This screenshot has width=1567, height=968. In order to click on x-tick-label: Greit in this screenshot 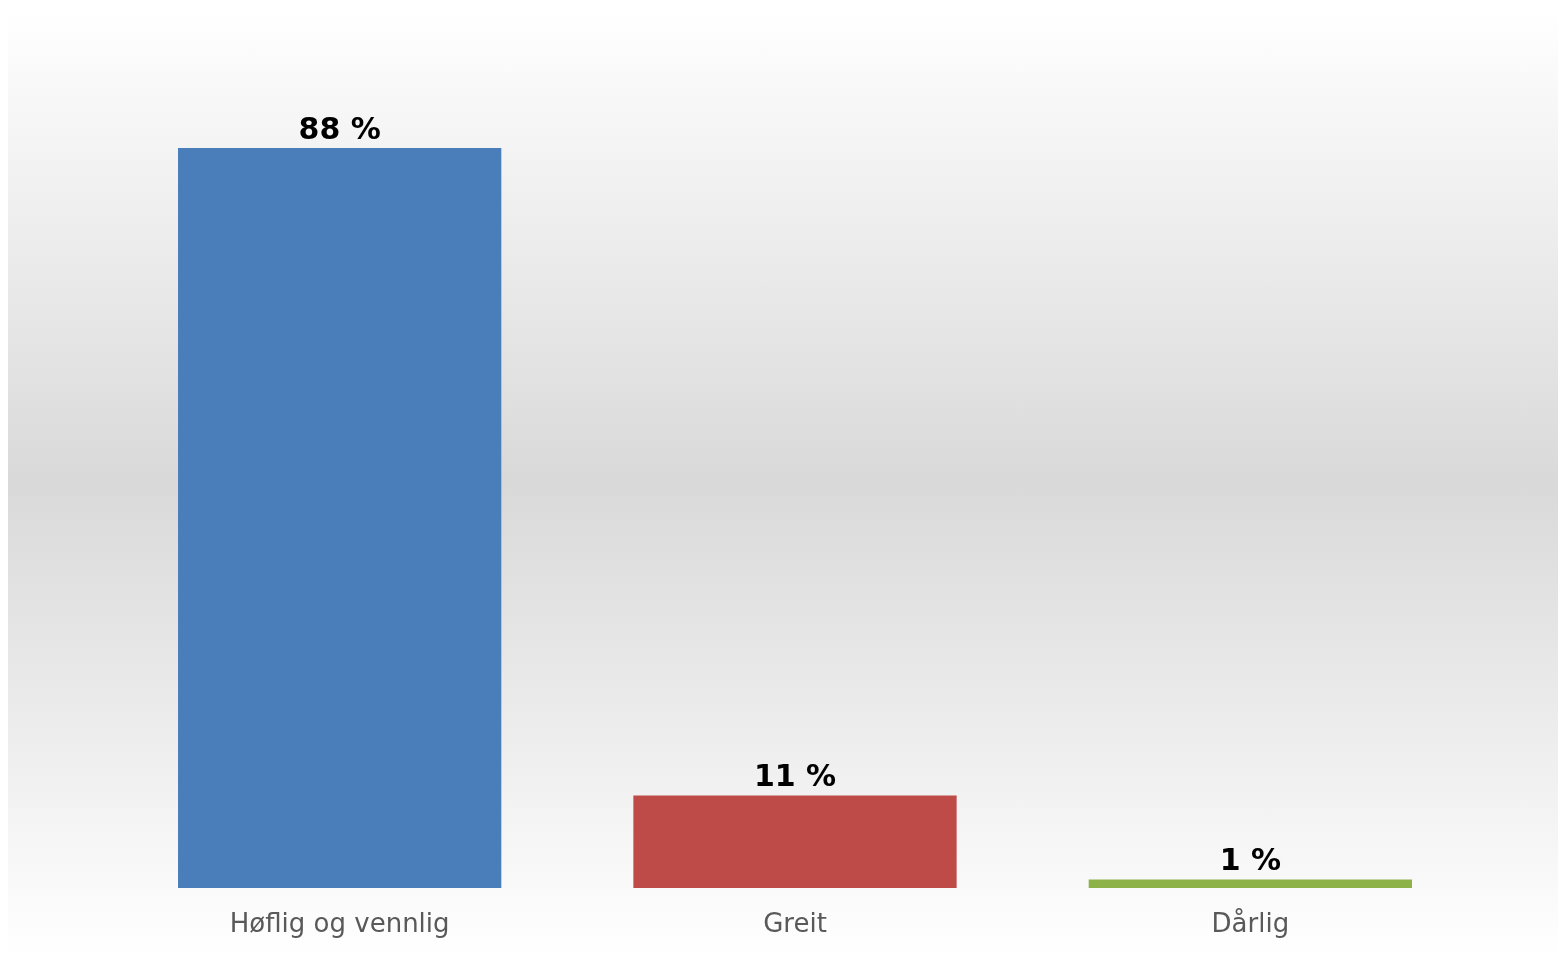, I will do `click(795, 923)`.